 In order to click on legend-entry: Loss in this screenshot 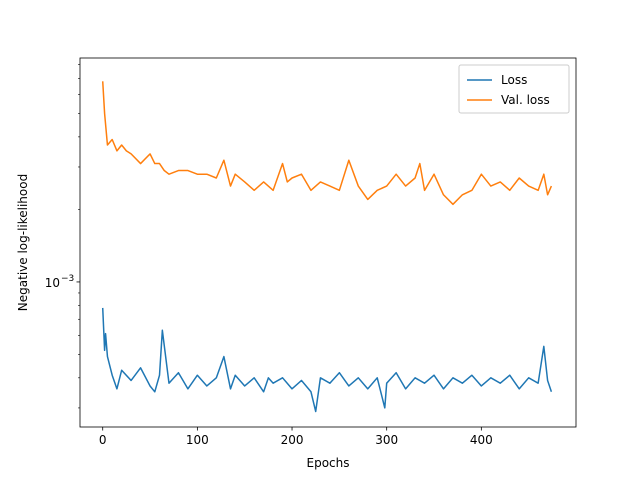, I will do `click(514, 80)`.